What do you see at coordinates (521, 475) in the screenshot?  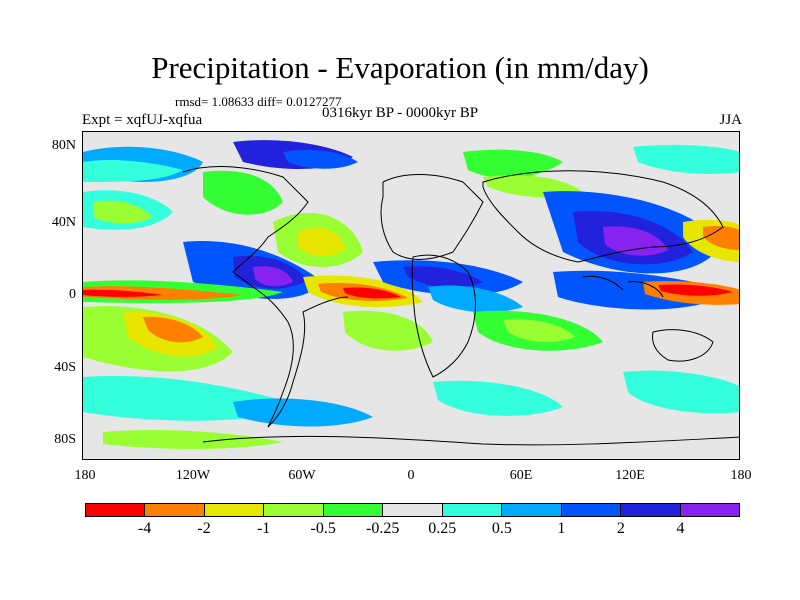 I see `lon-label-60e: 60E` at bounding box center [521, 475].